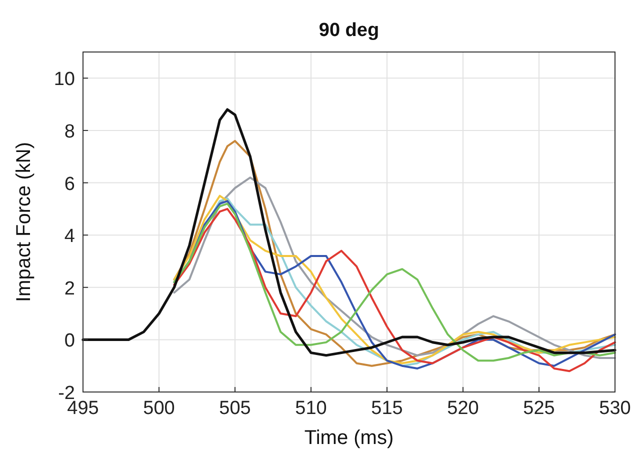 Image resolution: width=641 pixels, height=462 pixels. I want to click on x-tick-label: 515, so click(387, 408).